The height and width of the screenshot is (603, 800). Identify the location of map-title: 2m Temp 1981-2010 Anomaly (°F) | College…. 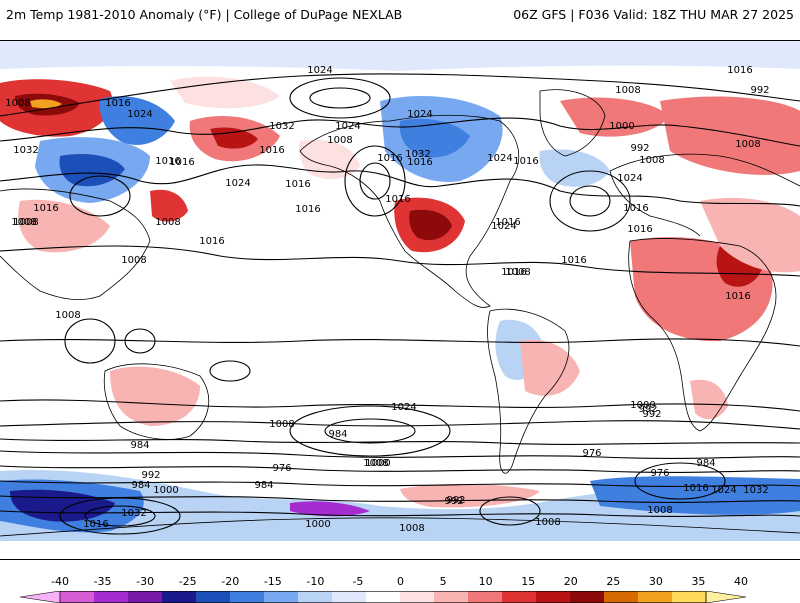
(204, 14).